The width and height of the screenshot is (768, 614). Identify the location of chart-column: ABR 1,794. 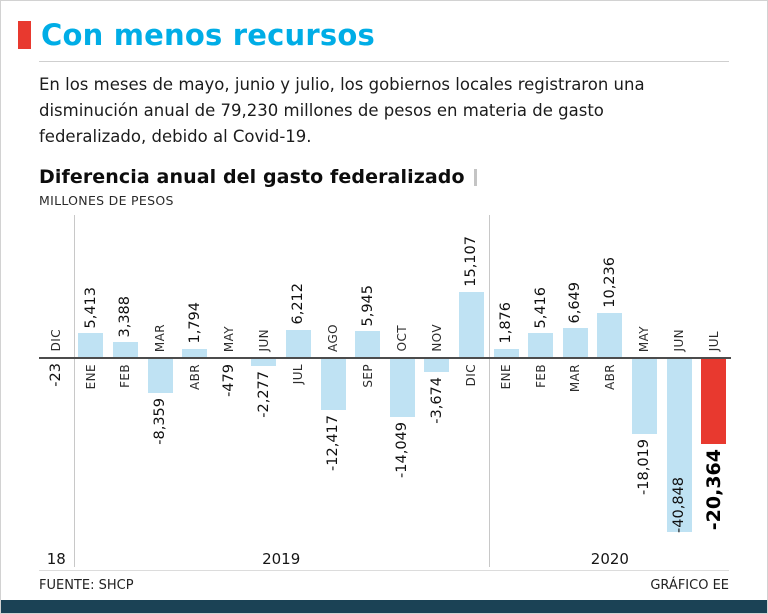
(194, 390).